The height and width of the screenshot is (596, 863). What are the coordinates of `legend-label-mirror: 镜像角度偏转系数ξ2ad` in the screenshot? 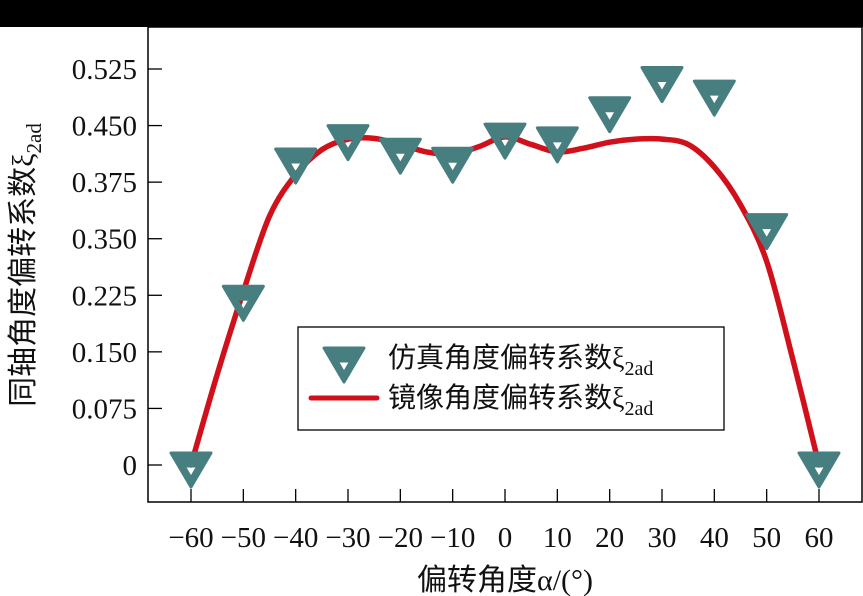 It's located at (520, 401).